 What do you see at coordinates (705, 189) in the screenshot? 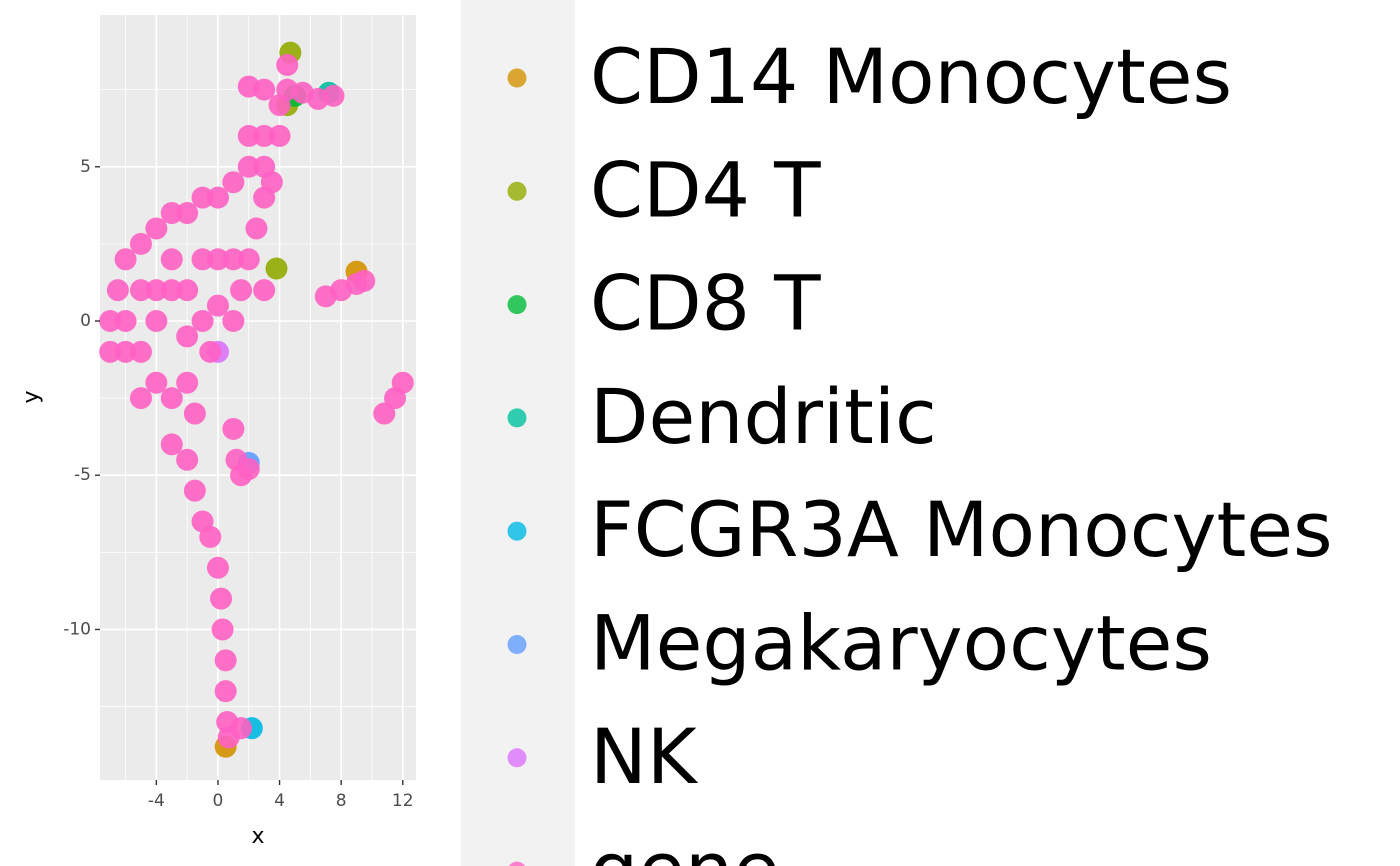
I see `legend-label: CD4 T` at bounding box center [705, 189].